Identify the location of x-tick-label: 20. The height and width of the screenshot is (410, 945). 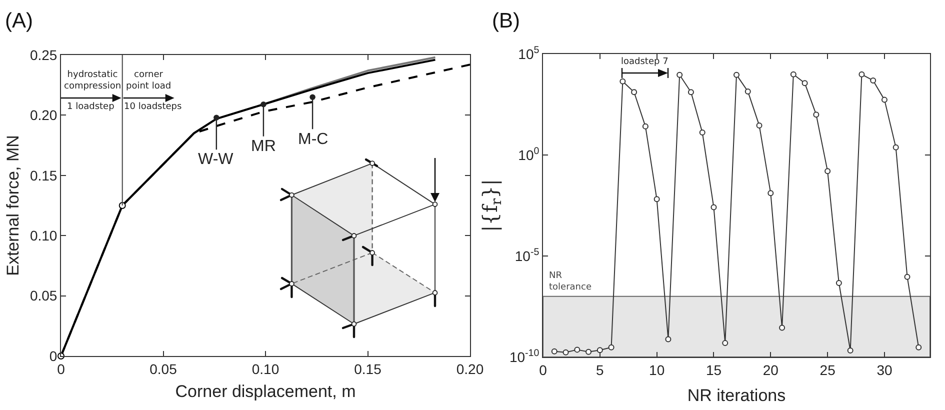
(770, 370).